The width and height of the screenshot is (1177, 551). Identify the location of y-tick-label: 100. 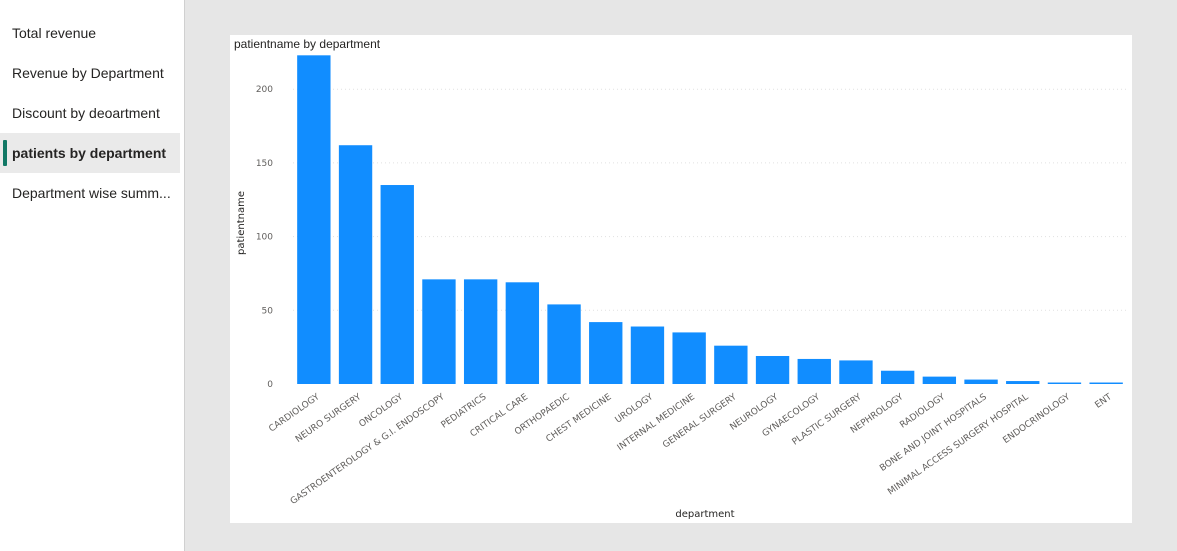
(264, 238).